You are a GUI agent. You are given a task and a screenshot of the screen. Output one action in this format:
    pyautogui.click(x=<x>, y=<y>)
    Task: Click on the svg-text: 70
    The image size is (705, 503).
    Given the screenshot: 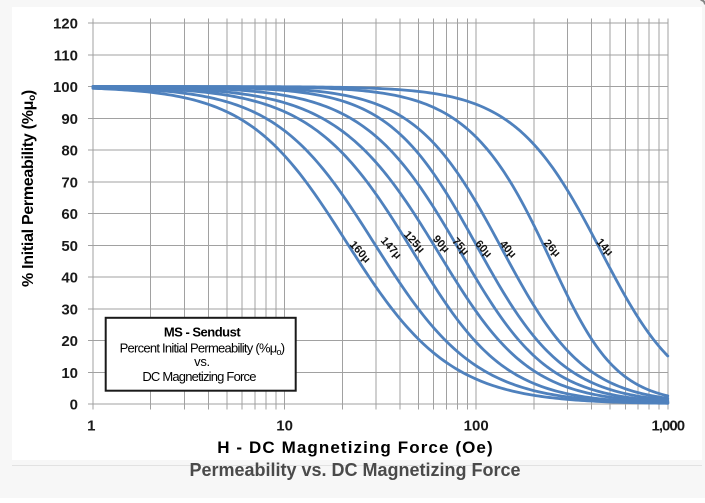 What is the action you would take?
    pyautogui.click(x=69, y=182)
    